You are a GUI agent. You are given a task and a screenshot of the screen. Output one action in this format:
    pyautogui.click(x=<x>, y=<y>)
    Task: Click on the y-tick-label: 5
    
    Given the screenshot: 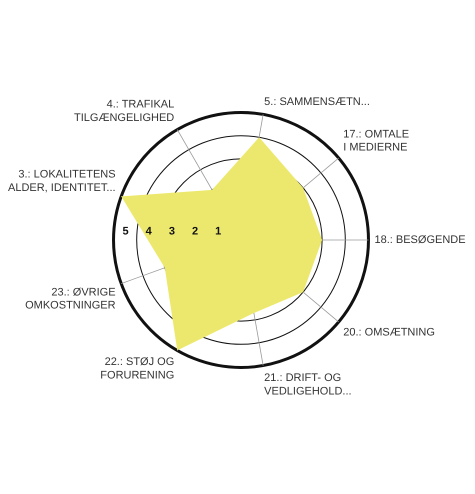 What is the action you would take?
    pyautogui.click(x=125, y=232)
    